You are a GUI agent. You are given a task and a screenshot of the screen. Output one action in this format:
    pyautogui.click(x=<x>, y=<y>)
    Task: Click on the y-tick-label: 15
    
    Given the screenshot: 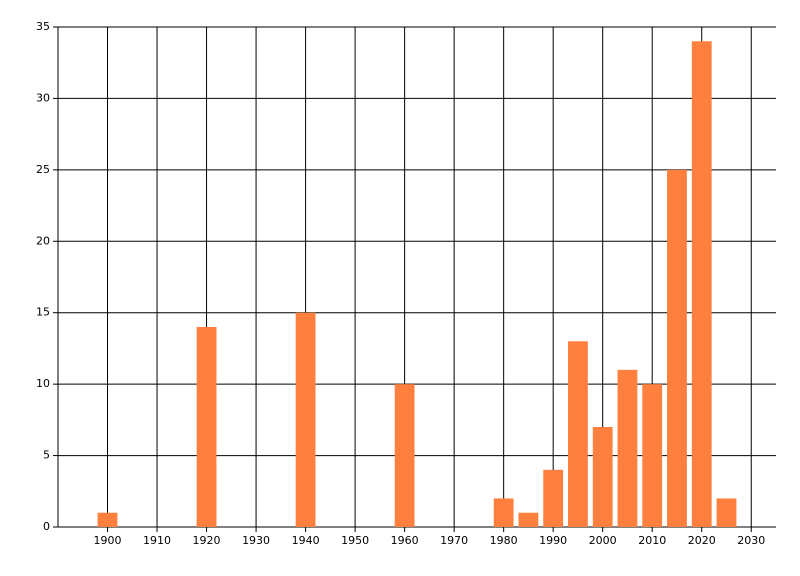 What is the action you would take?
    pyautogui.click(x=43, y=312)
    